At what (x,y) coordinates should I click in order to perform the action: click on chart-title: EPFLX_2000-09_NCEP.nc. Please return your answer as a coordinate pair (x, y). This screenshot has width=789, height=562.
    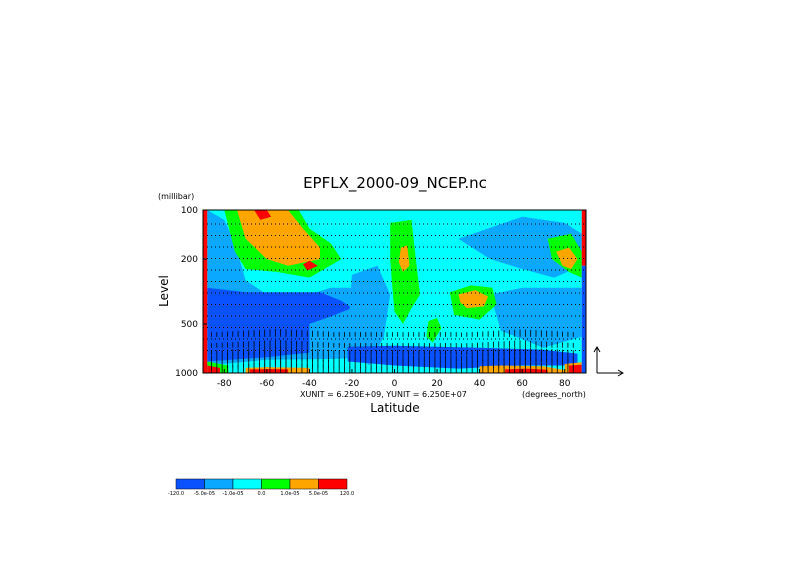
    Looking at the image, I should click on (395, 183).